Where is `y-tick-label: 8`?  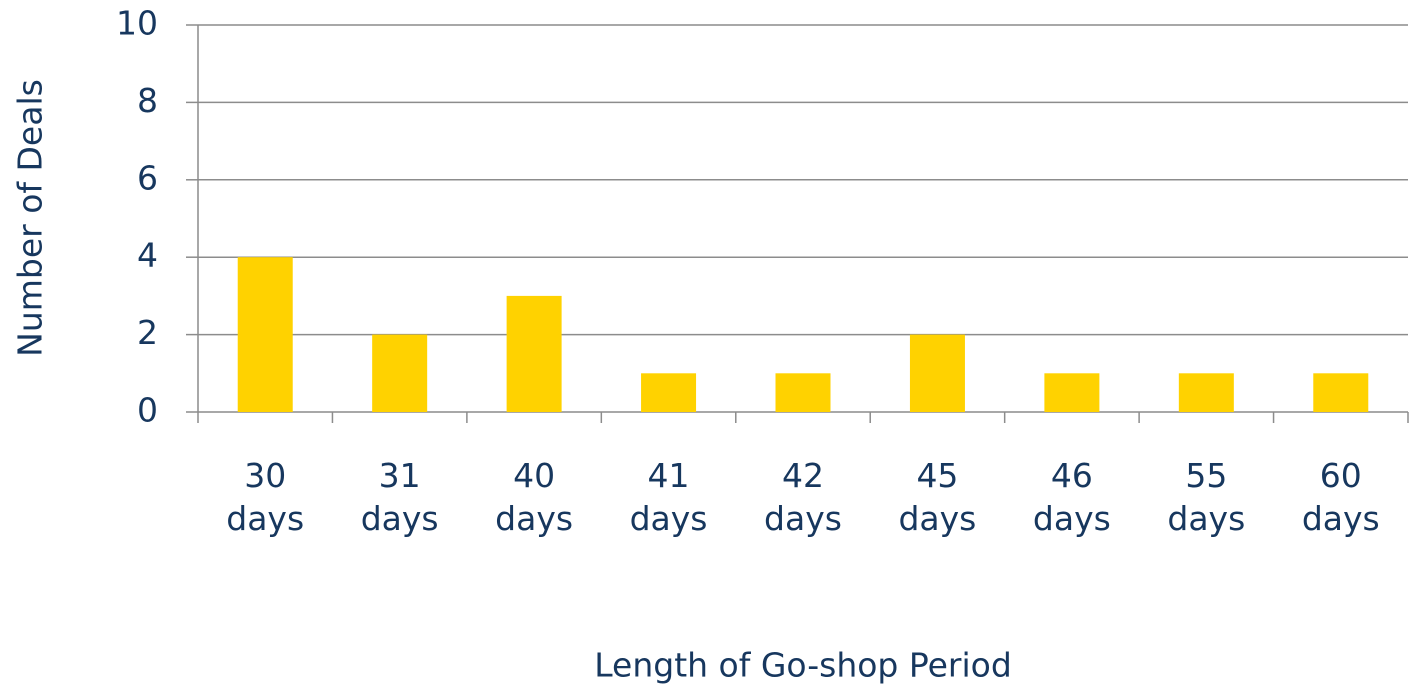
y-tick-label: 8 is located at coordinates (147, 100).